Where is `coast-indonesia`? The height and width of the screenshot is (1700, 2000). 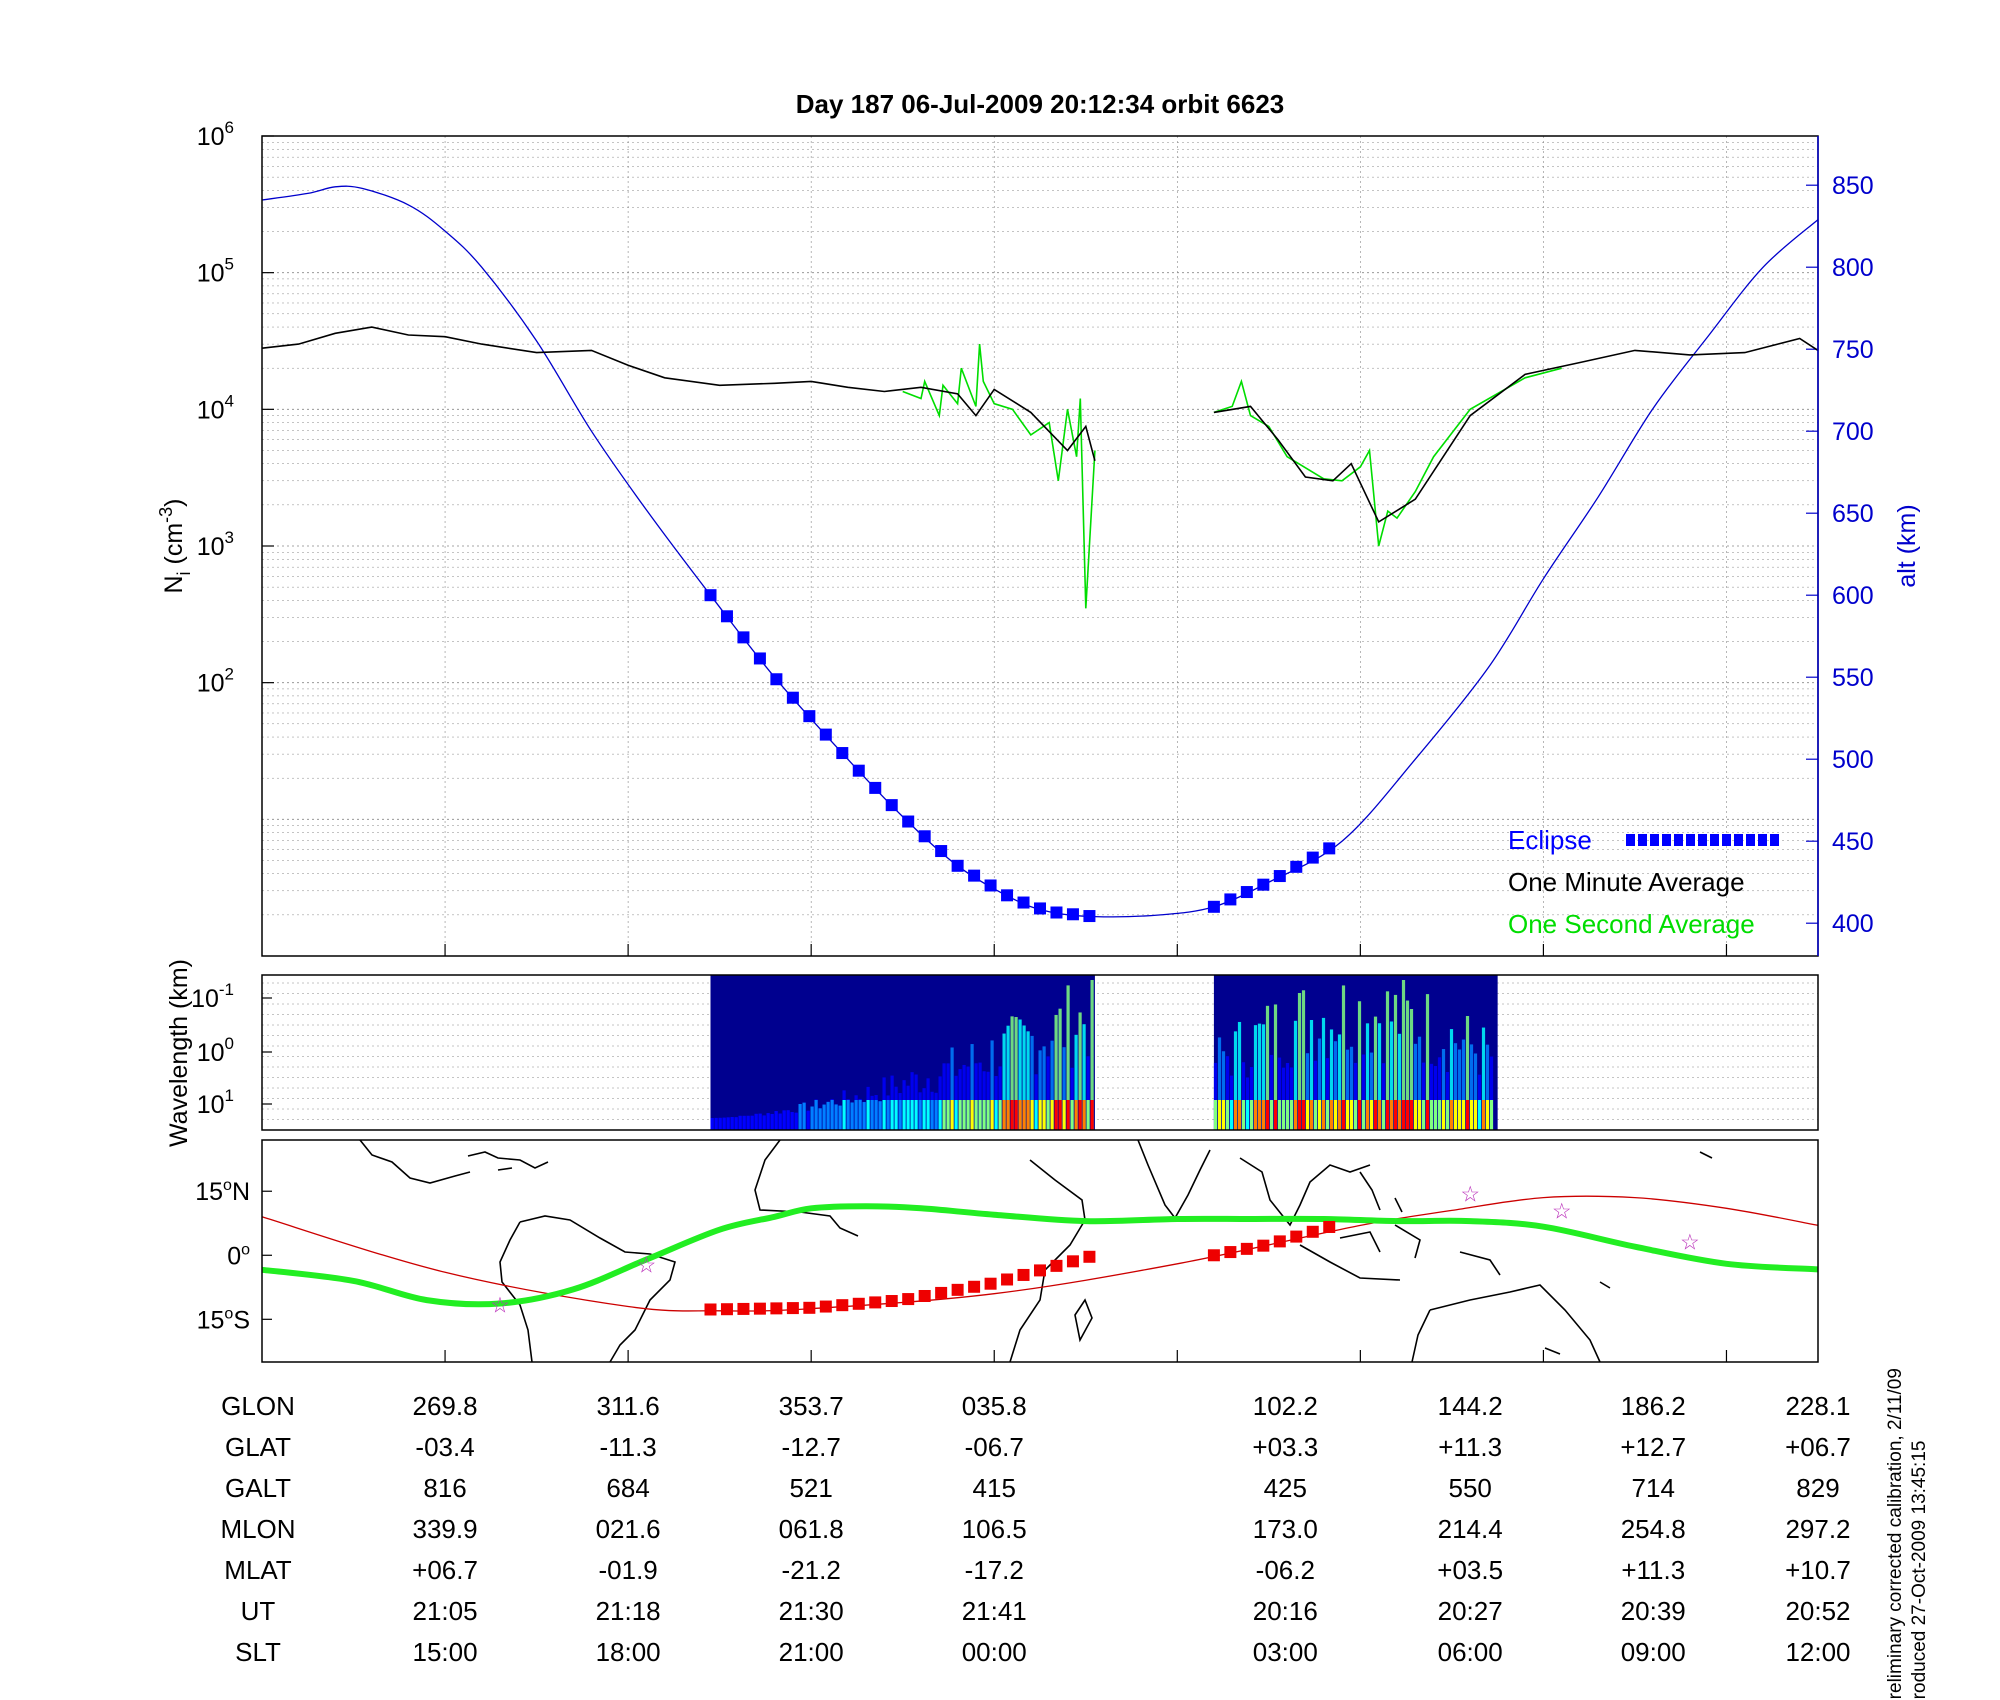 coast-indonesia is located at coordinates (1400, 1252).